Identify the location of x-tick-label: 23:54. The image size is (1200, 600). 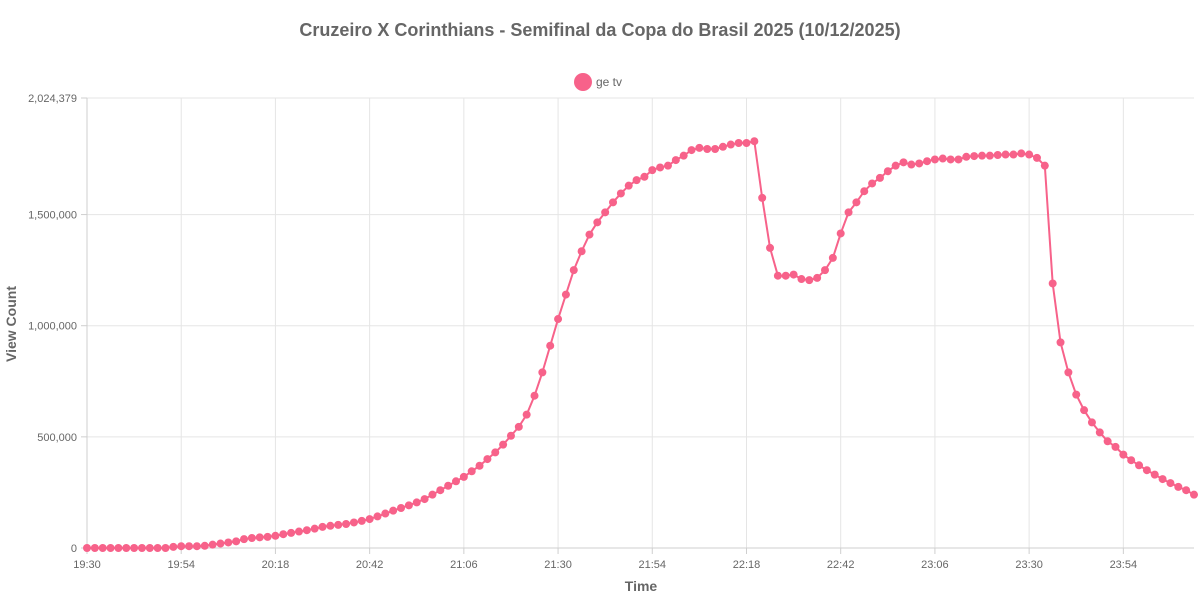
(1124, 565).